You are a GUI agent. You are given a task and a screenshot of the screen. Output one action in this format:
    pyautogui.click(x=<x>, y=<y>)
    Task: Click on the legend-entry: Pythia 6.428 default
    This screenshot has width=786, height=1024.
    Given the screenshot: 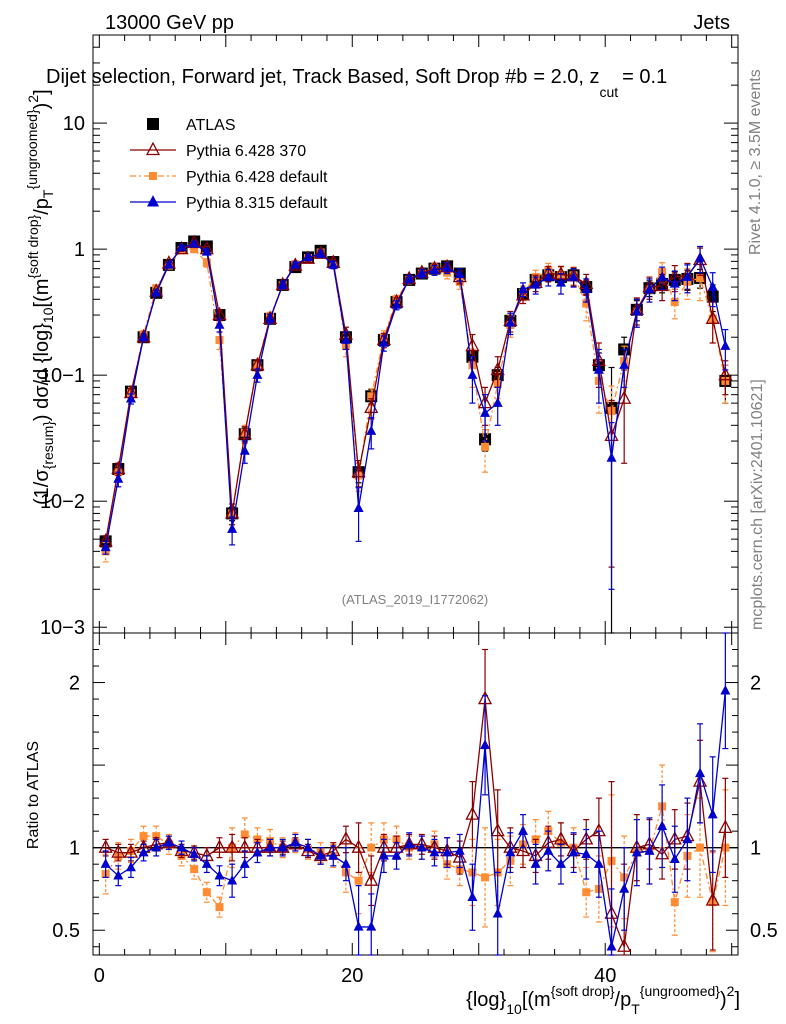 What is the action you would take?
    pyautogui.click(x=229, y=177)
    